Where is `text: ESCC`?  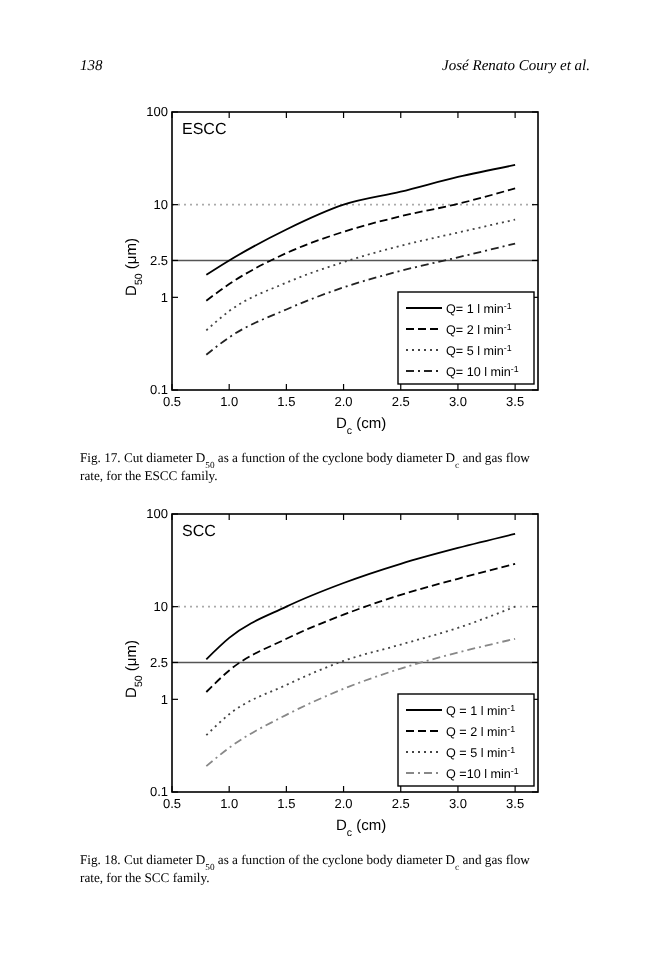 text: ESCC is located at coordinates (204, 129).